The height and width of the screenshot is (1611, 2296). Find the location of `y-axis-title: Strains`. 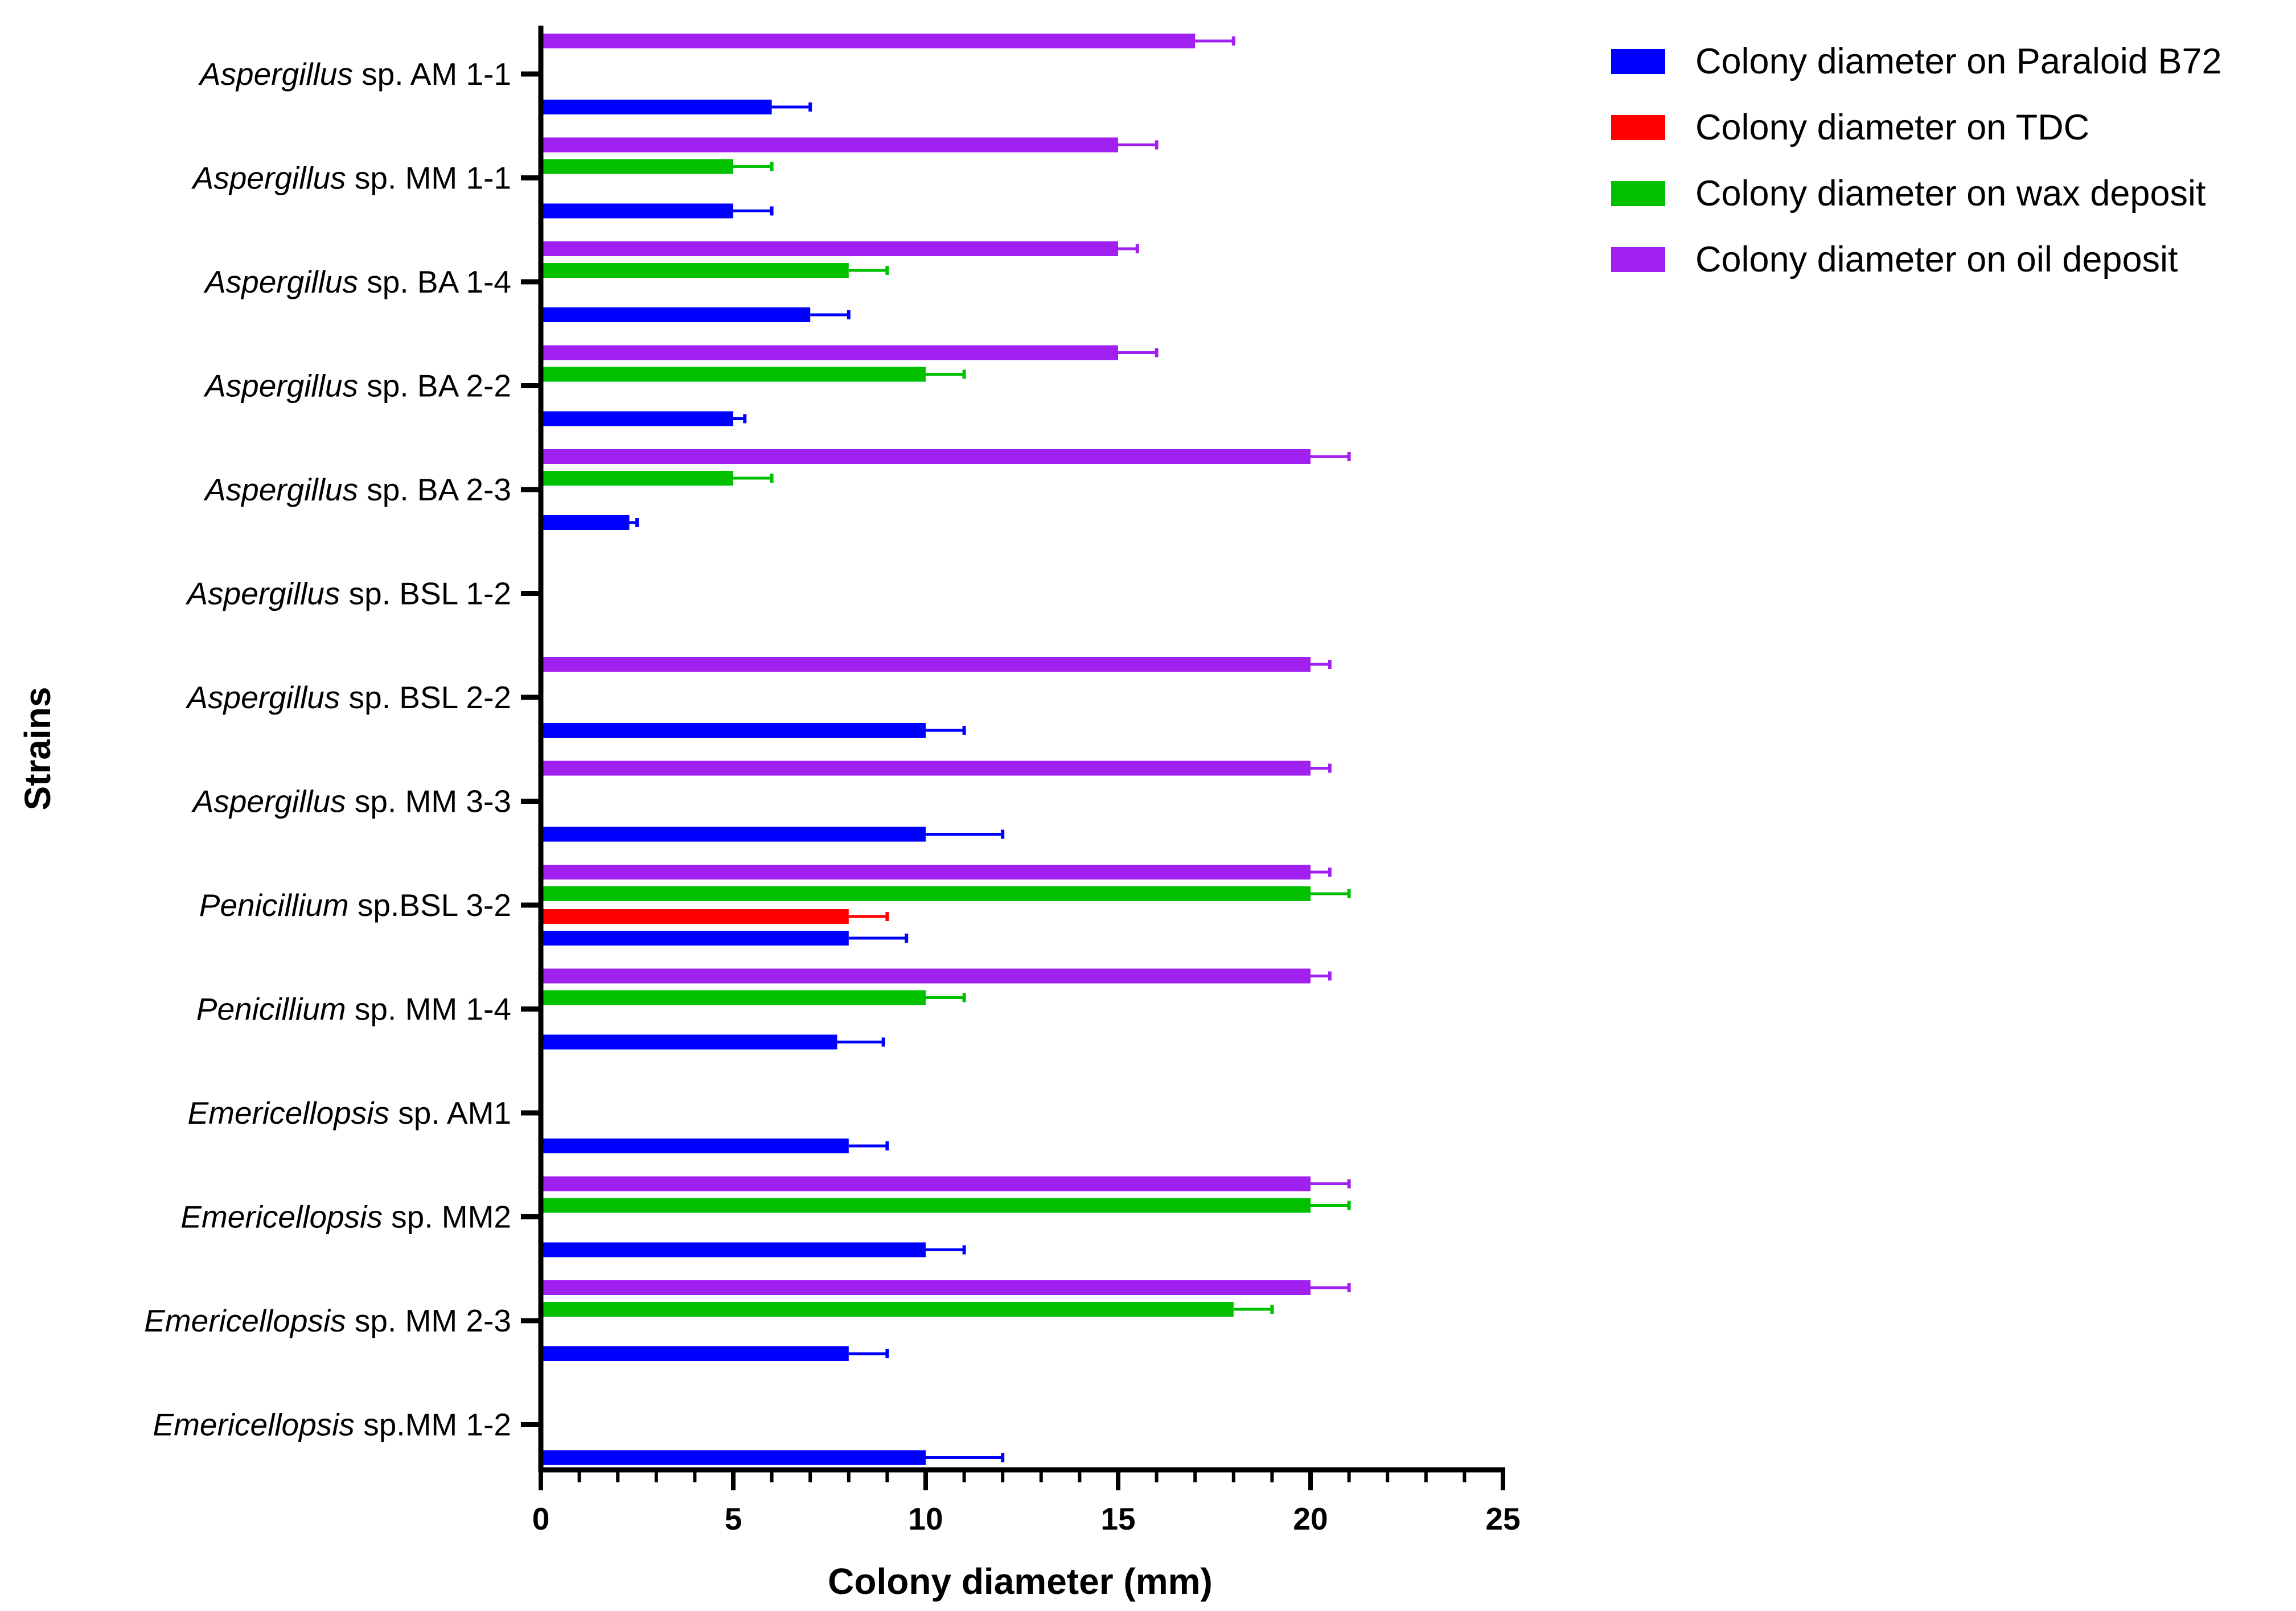

y-axis-title: Strains is located at coordinates (37, 749).